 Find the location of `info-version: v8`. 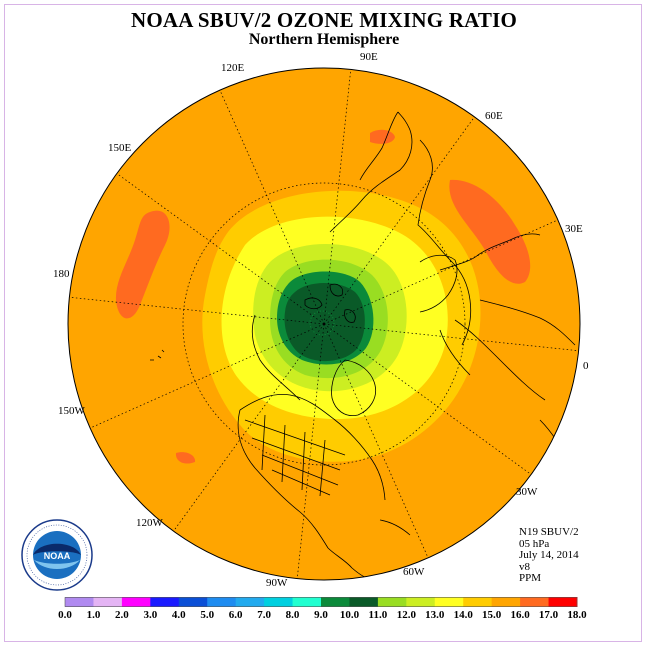

info-version: v8 is located at coordinates (524, 566).